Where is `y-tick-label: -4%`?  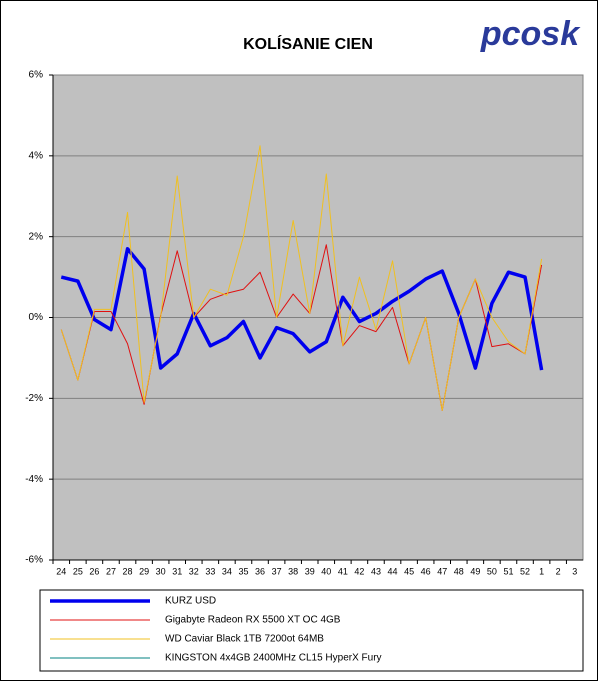 y-tick-label: -4% is located at coordinates (34, 479).